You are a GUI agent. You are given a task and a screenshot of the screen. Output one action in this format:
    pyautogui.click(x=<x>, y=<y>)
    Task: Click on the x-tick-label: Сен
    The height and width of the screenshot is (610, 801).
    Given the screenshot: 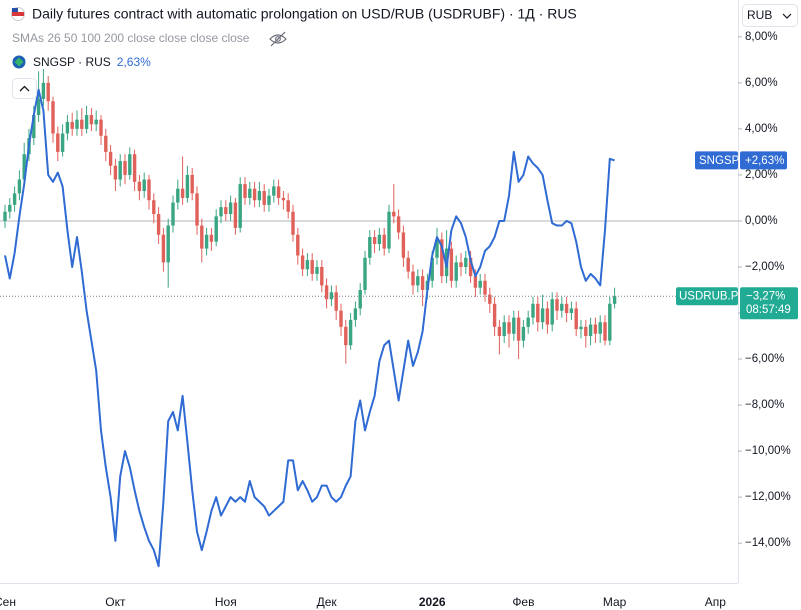 What is the action you would take?
    pyautogui.click(x=8, y=602)
    